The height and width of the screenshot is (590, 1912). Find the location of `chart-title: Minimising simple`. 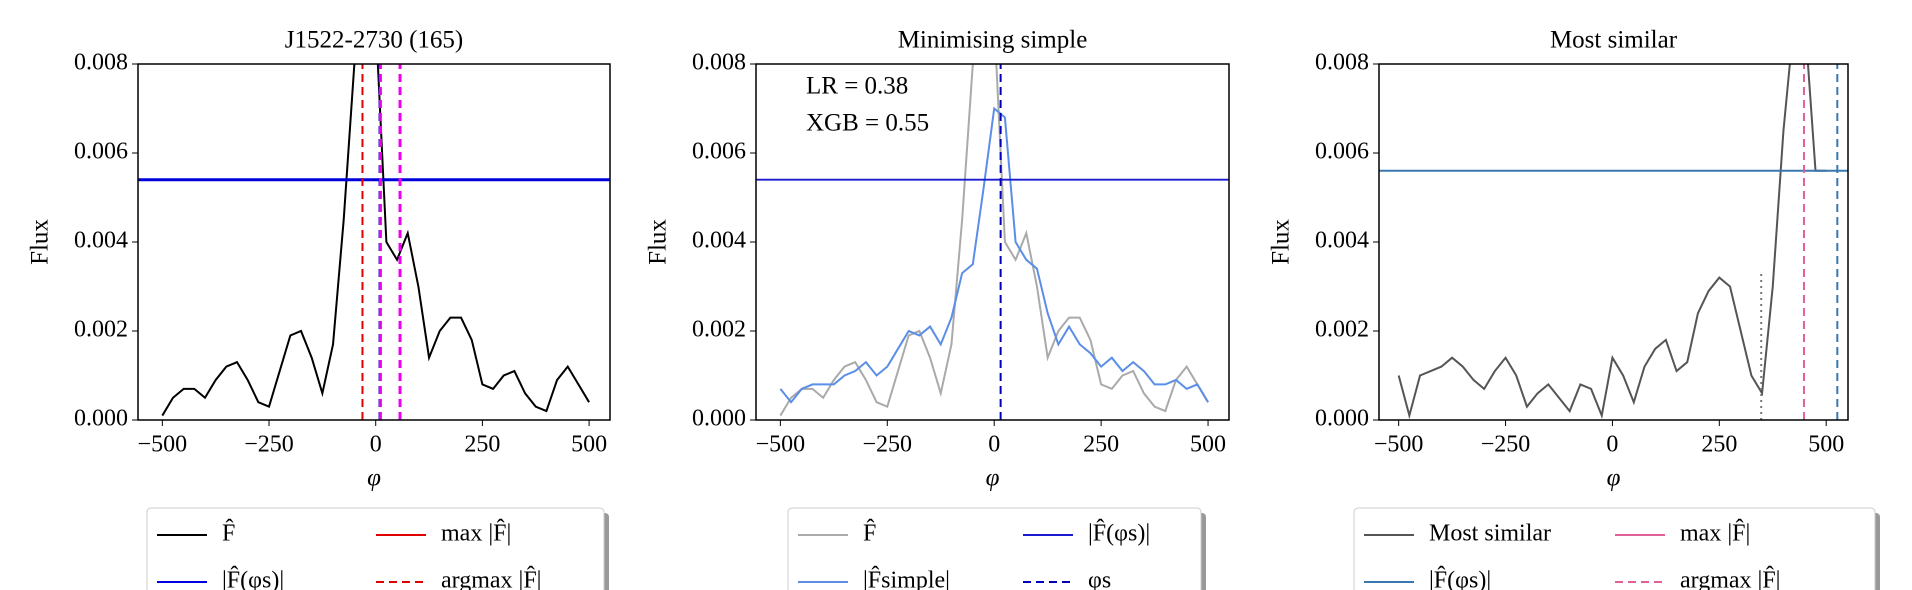

chart-title: Minimising simple is located at coordinates (993, 40).